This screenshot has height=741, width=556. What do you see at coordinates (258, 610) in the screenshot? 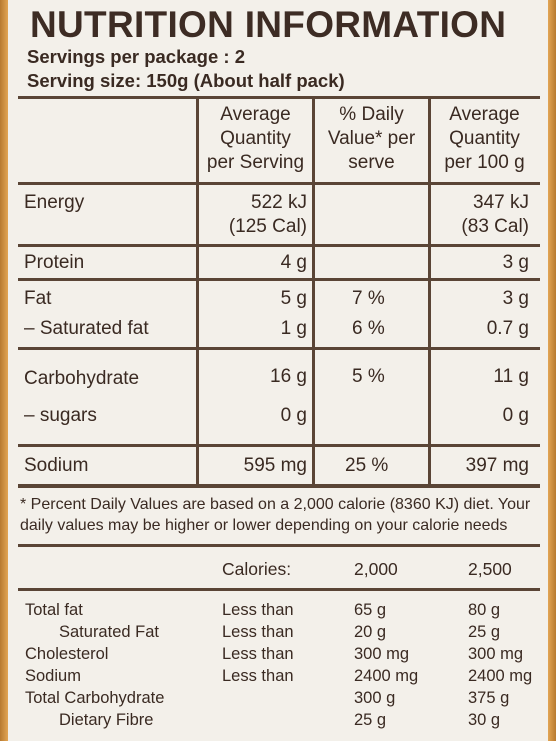
I see `ref-cond-total-fat: Less than` at bounding box center [258, 610].